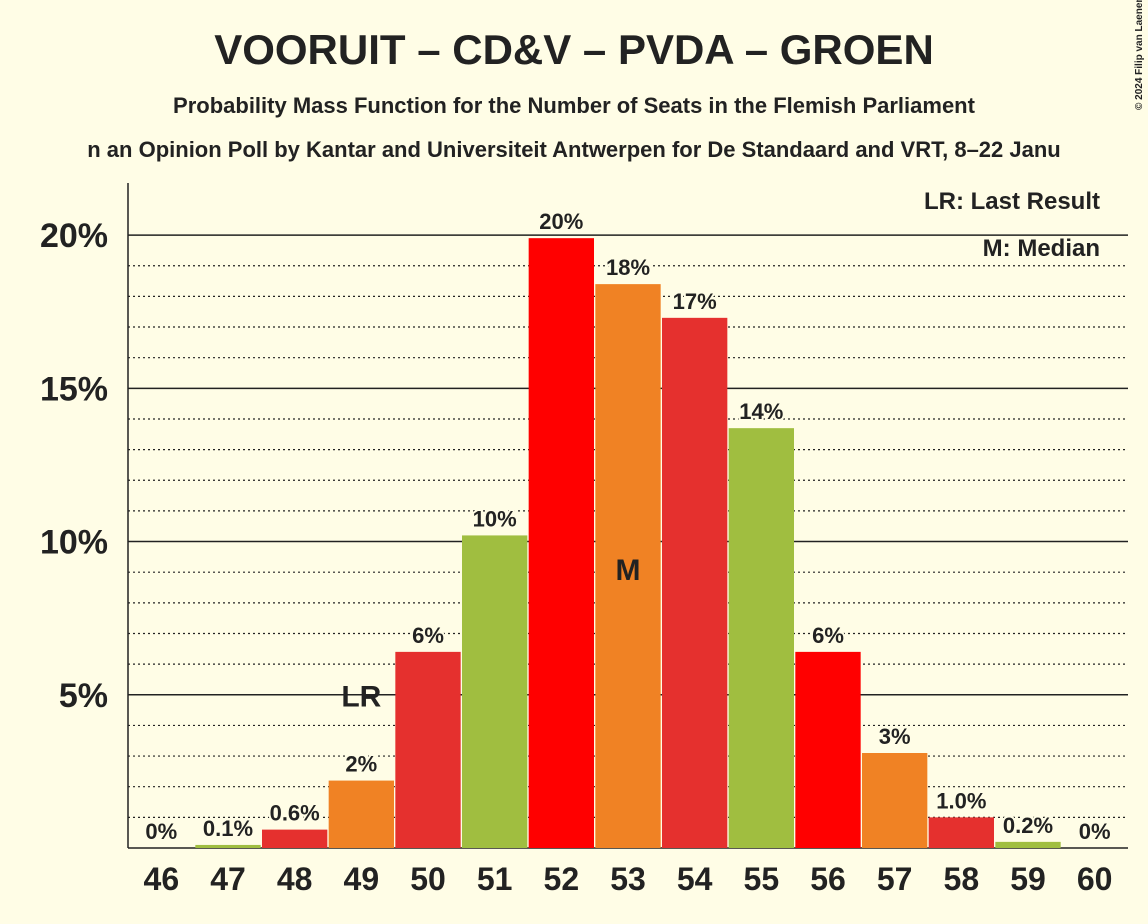 This screenshot has width=1148, height=924. I want to click on legend-entry: LR: Last Result, so click(1012, 201).